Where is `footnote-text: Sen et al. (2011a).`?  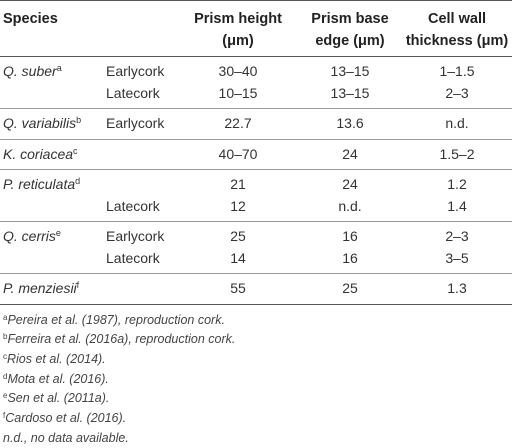
footnote-text: Sen et al. (2011a). is located at coordinates (58, 398).